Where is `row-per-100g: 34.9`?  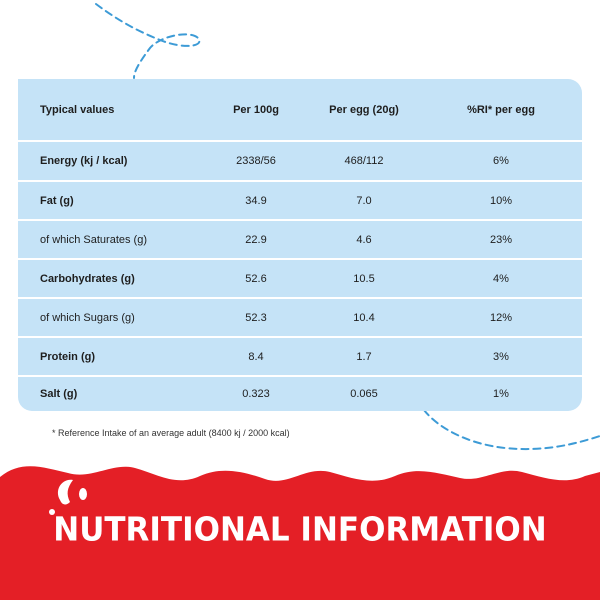 row-per-100g: 34.9 is located at coordinates (256, 200).